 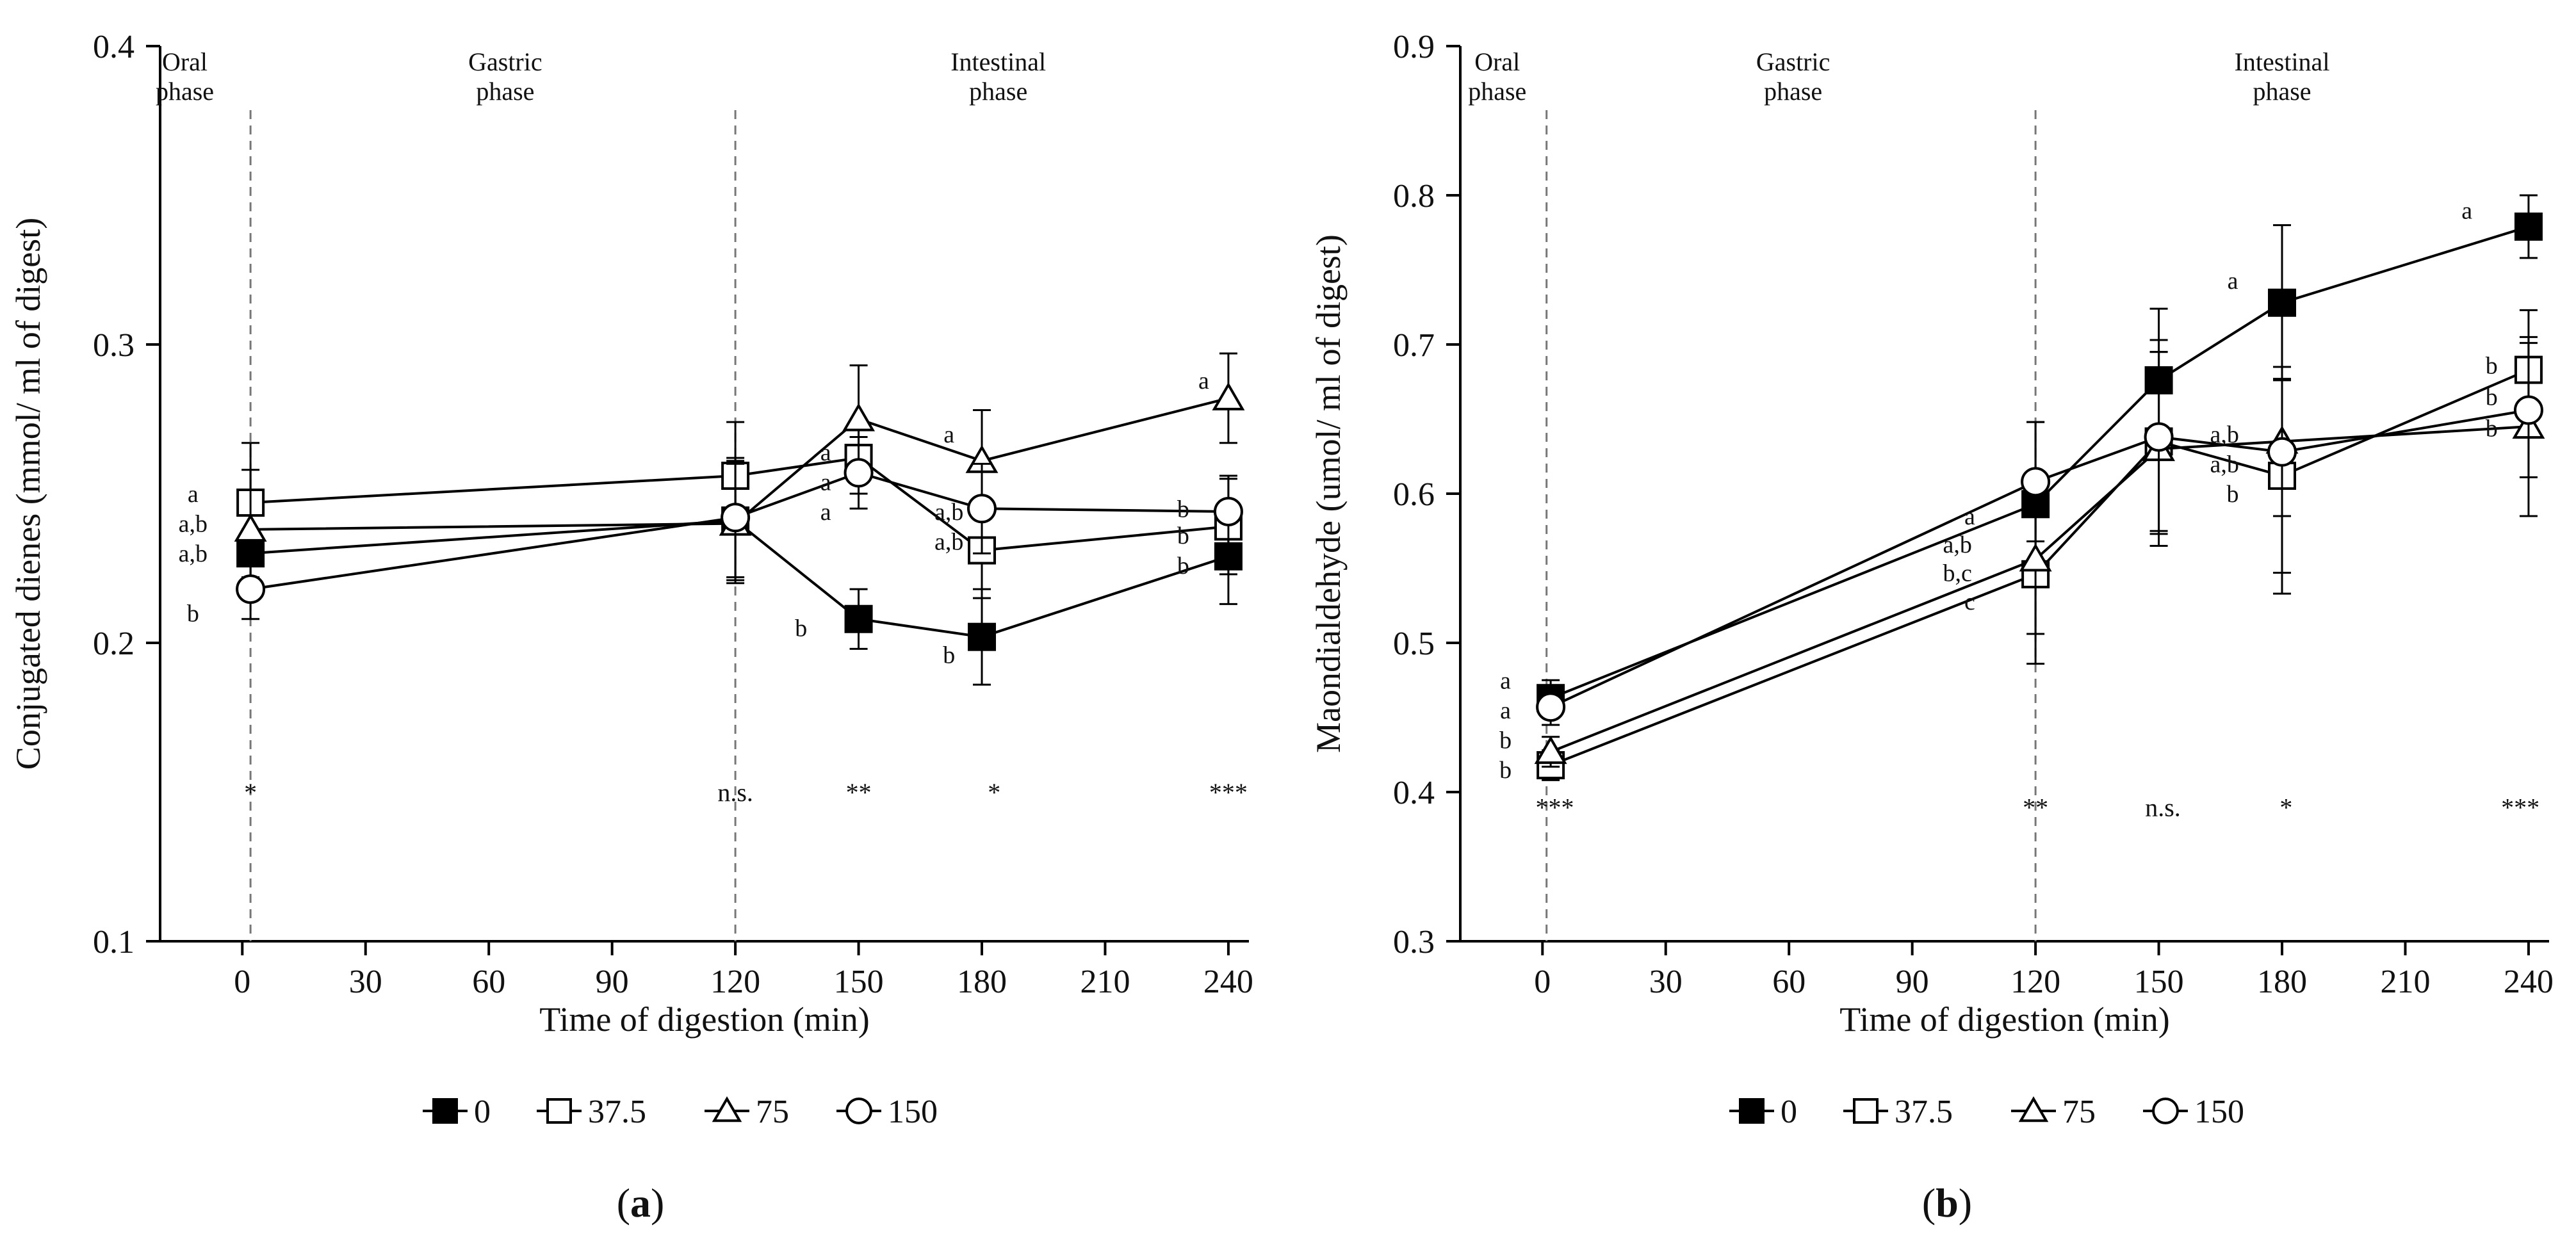 What do you see at coordinates (185, 61) in the screenshot?
I see `phase-label: Oral` at bounding box center [185, 61].